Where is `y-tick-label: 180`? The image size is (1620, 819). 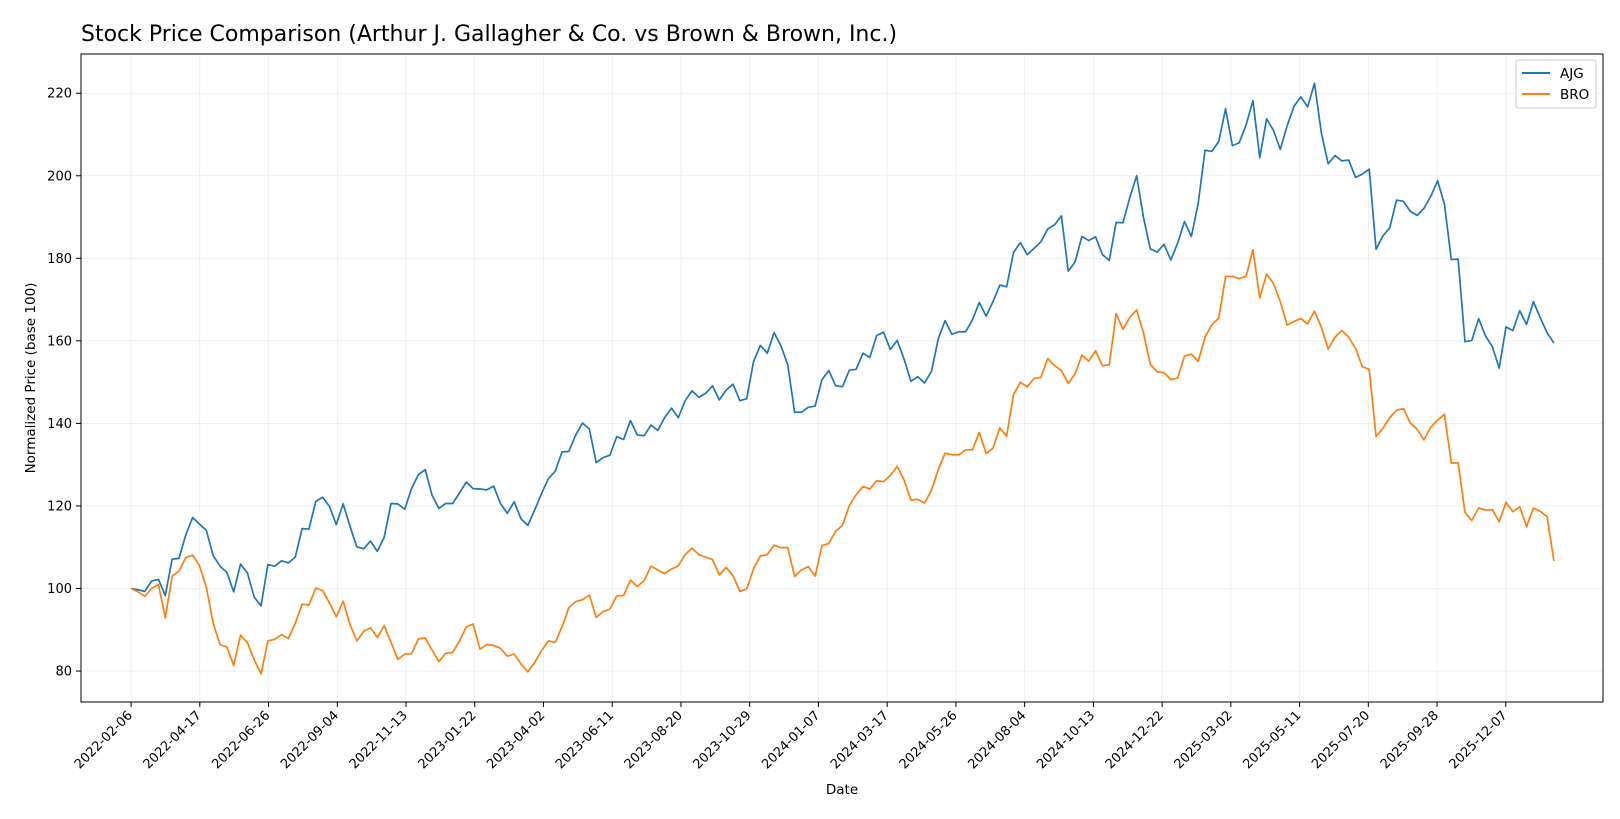 y-tick-label: 180 is located at coordinates (59, 259).